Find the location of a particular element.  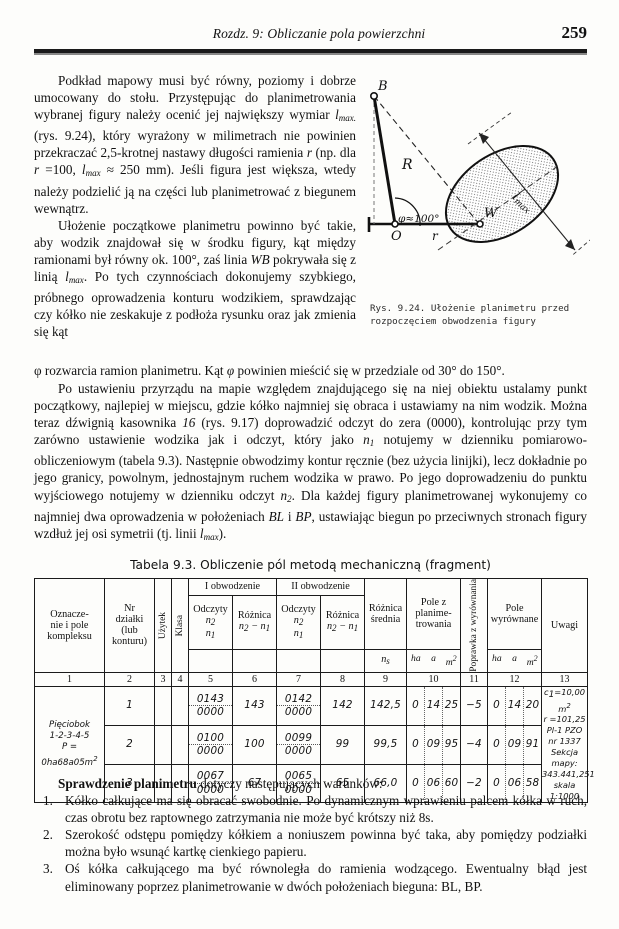

list-marker-1: 1. is located at coordinates (48, 801).